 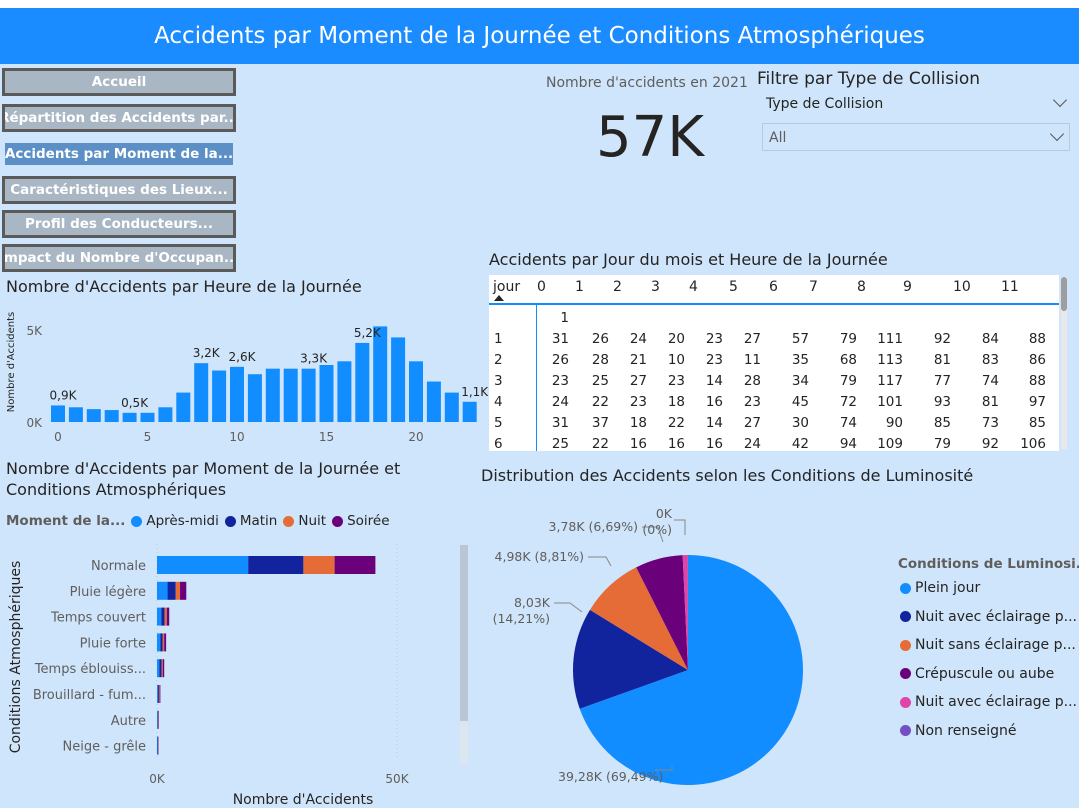 I want to click on matrix-column-header: 1, so click(x=579, y=287).